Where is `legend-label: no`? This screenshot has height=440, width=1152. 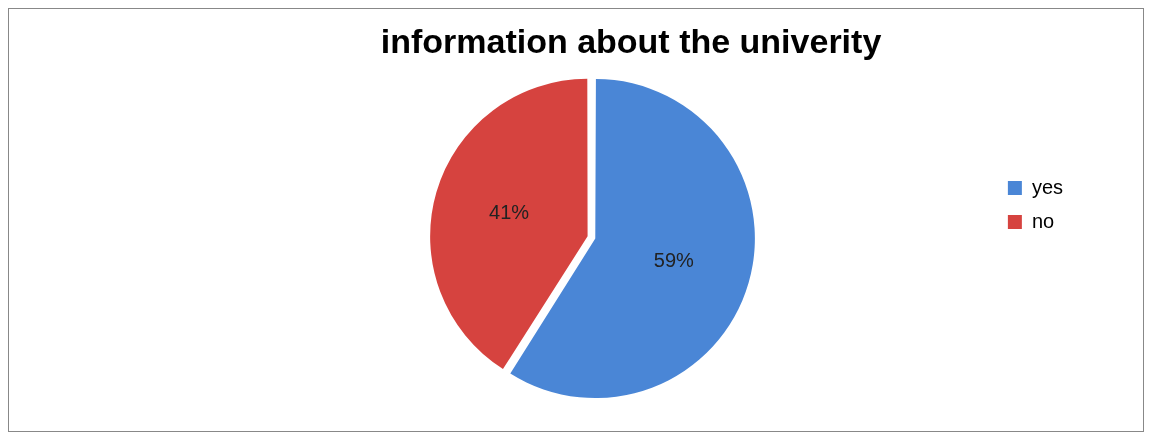 legend-label: no is located at coordinates (1043, 220).